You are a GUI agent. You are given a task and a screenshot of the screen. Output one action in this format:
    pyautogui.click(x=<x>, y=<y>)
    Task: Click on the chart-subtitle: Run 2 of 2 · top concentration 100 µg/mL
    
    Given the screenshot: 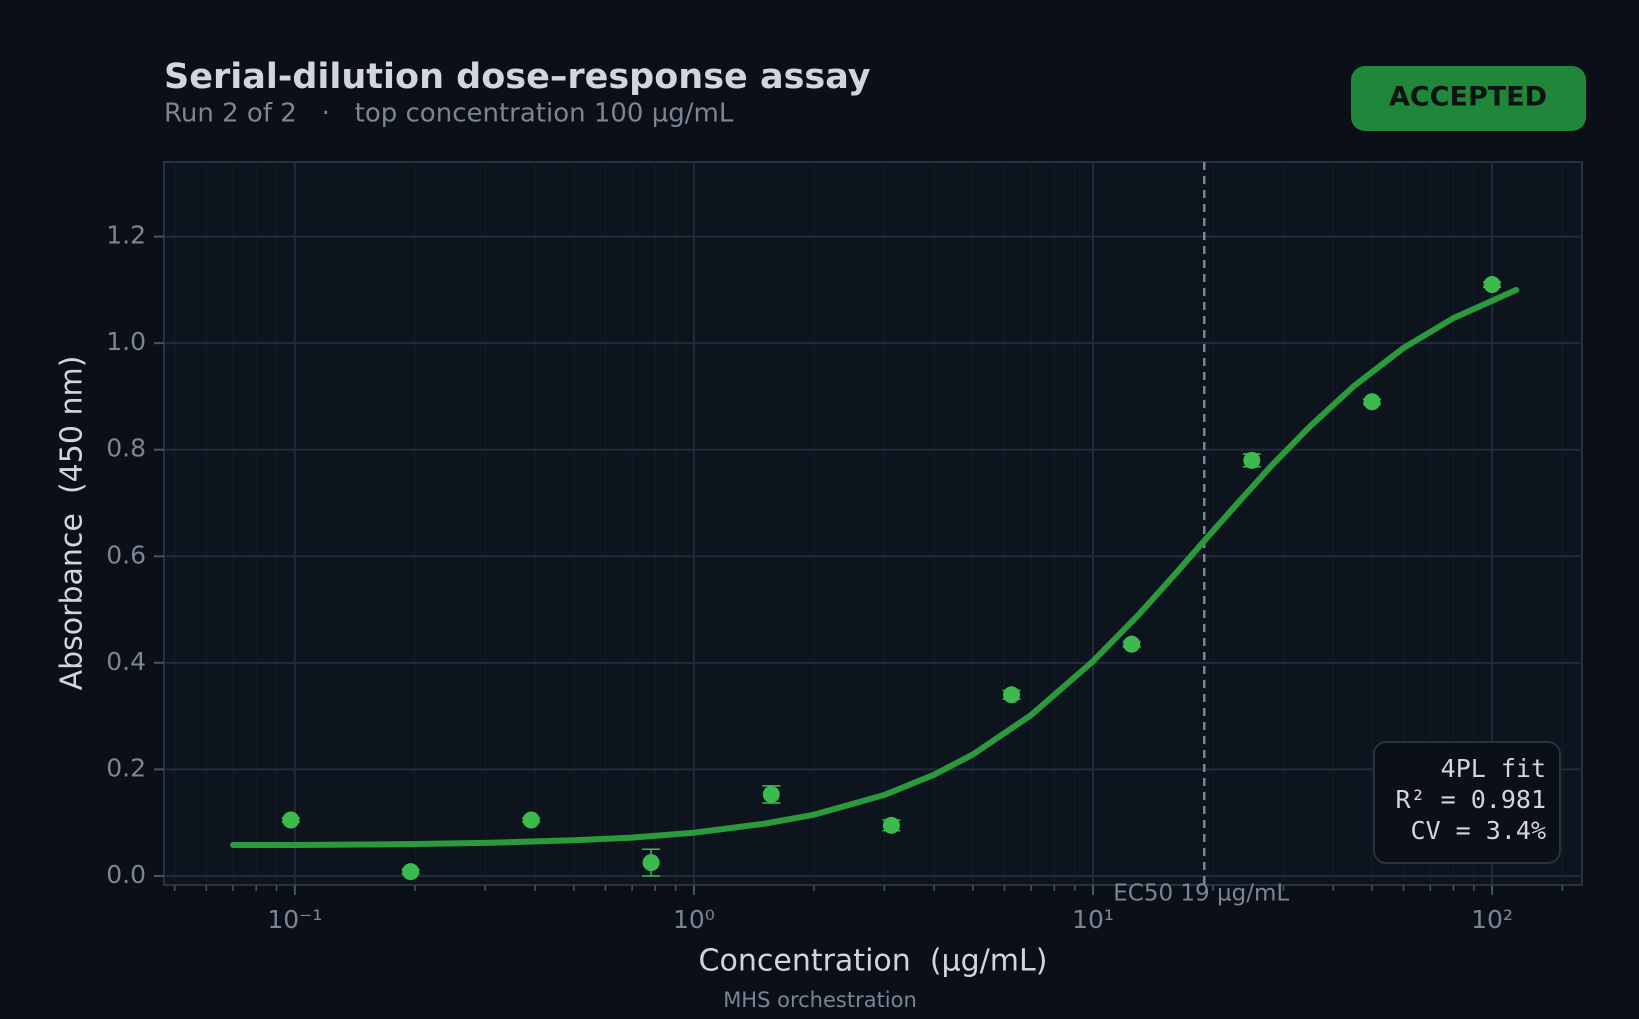 What is the action you would take?
    pyautogui.click(x=449, y=114)
    